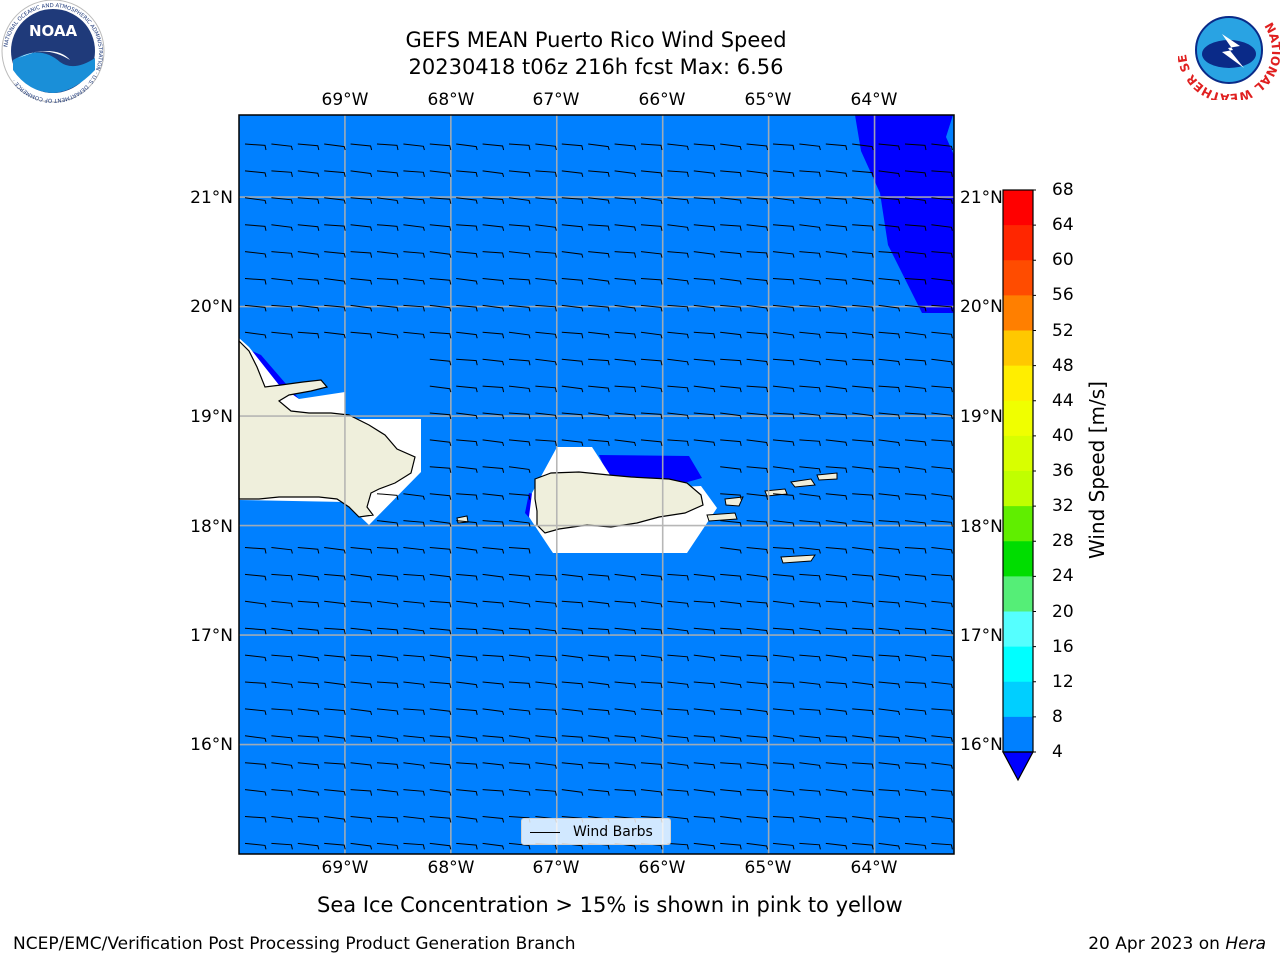  What do you see at coordinates (211, 527) in the screenshot?
I see `lat-label-left: 18°N` at bounding box center [211, 527].